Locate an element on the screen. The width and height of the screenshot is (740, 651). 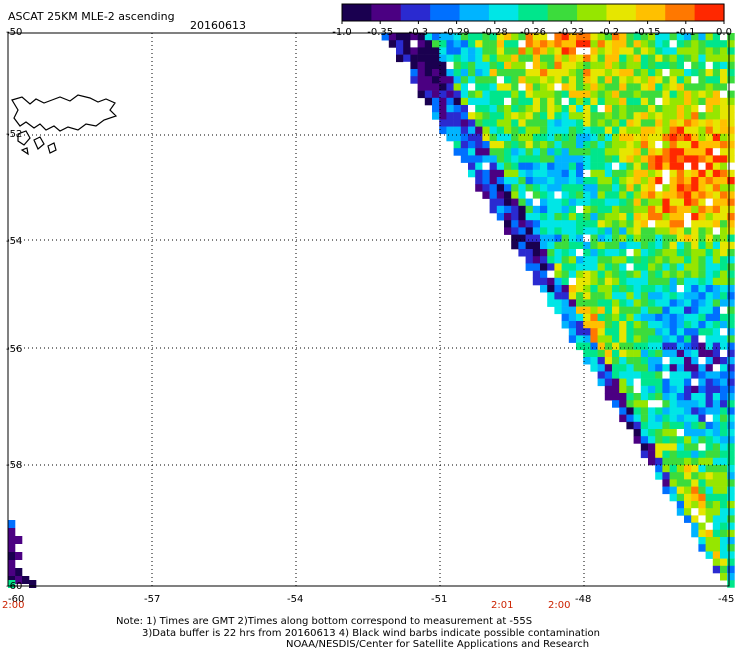
colorbar-swatch is located at coordinates (474, 12).